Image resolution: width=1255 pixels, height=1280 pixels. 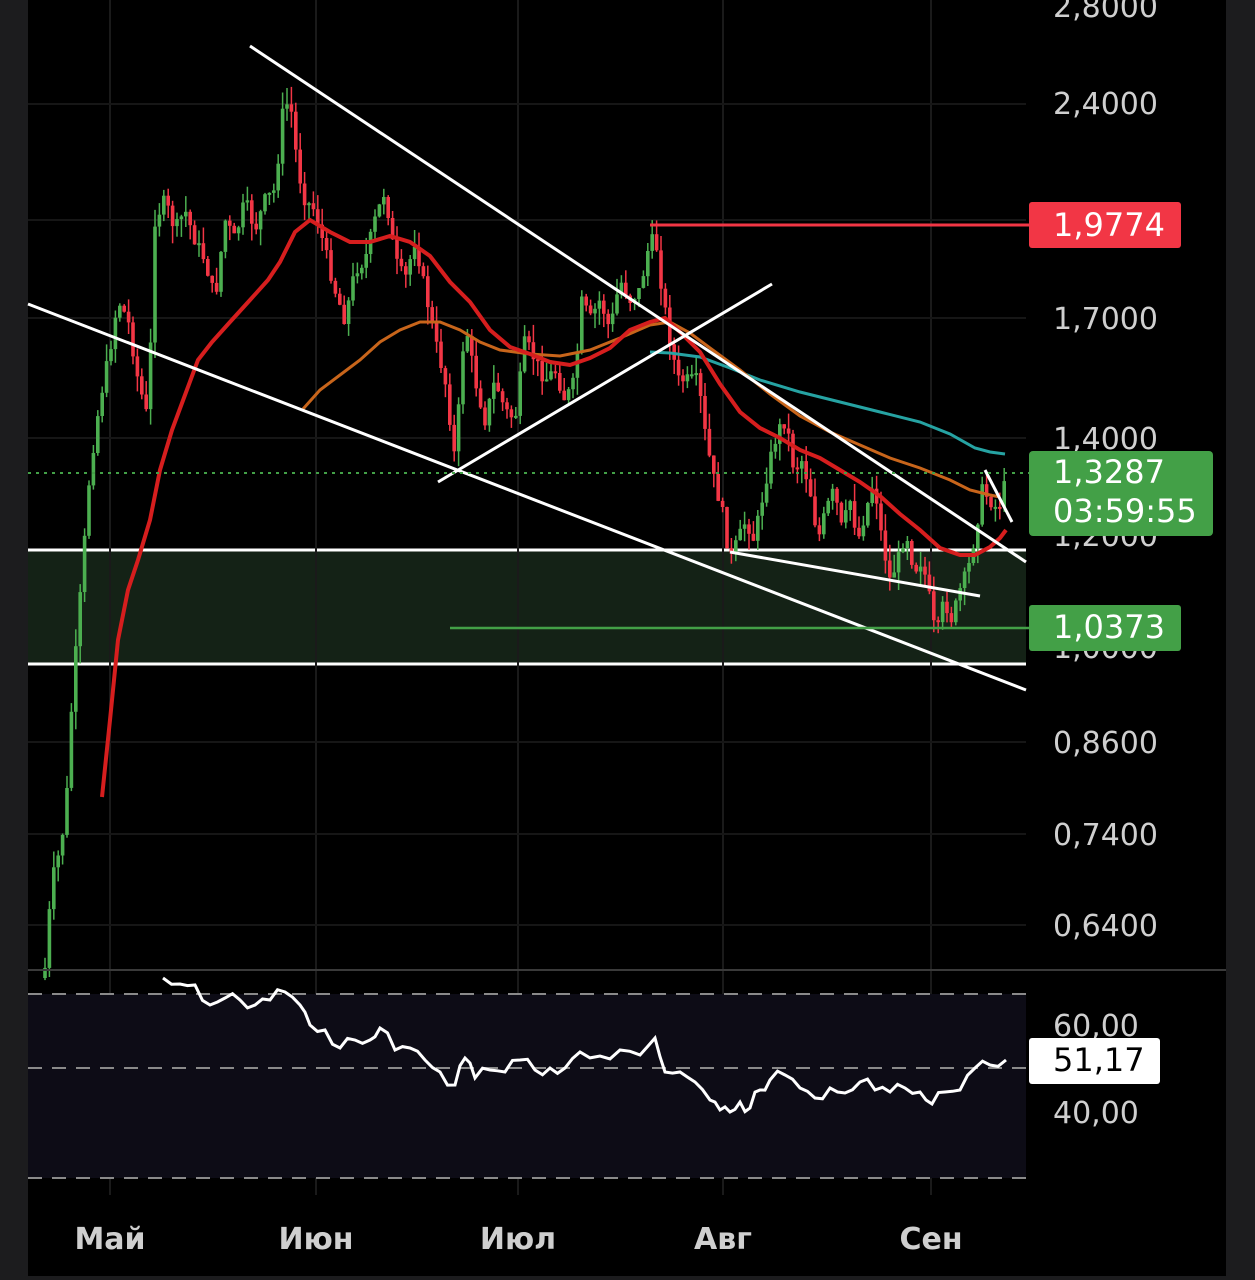 I want to click on resistance-badge: 1,9774, so click(x=1105, y=225).